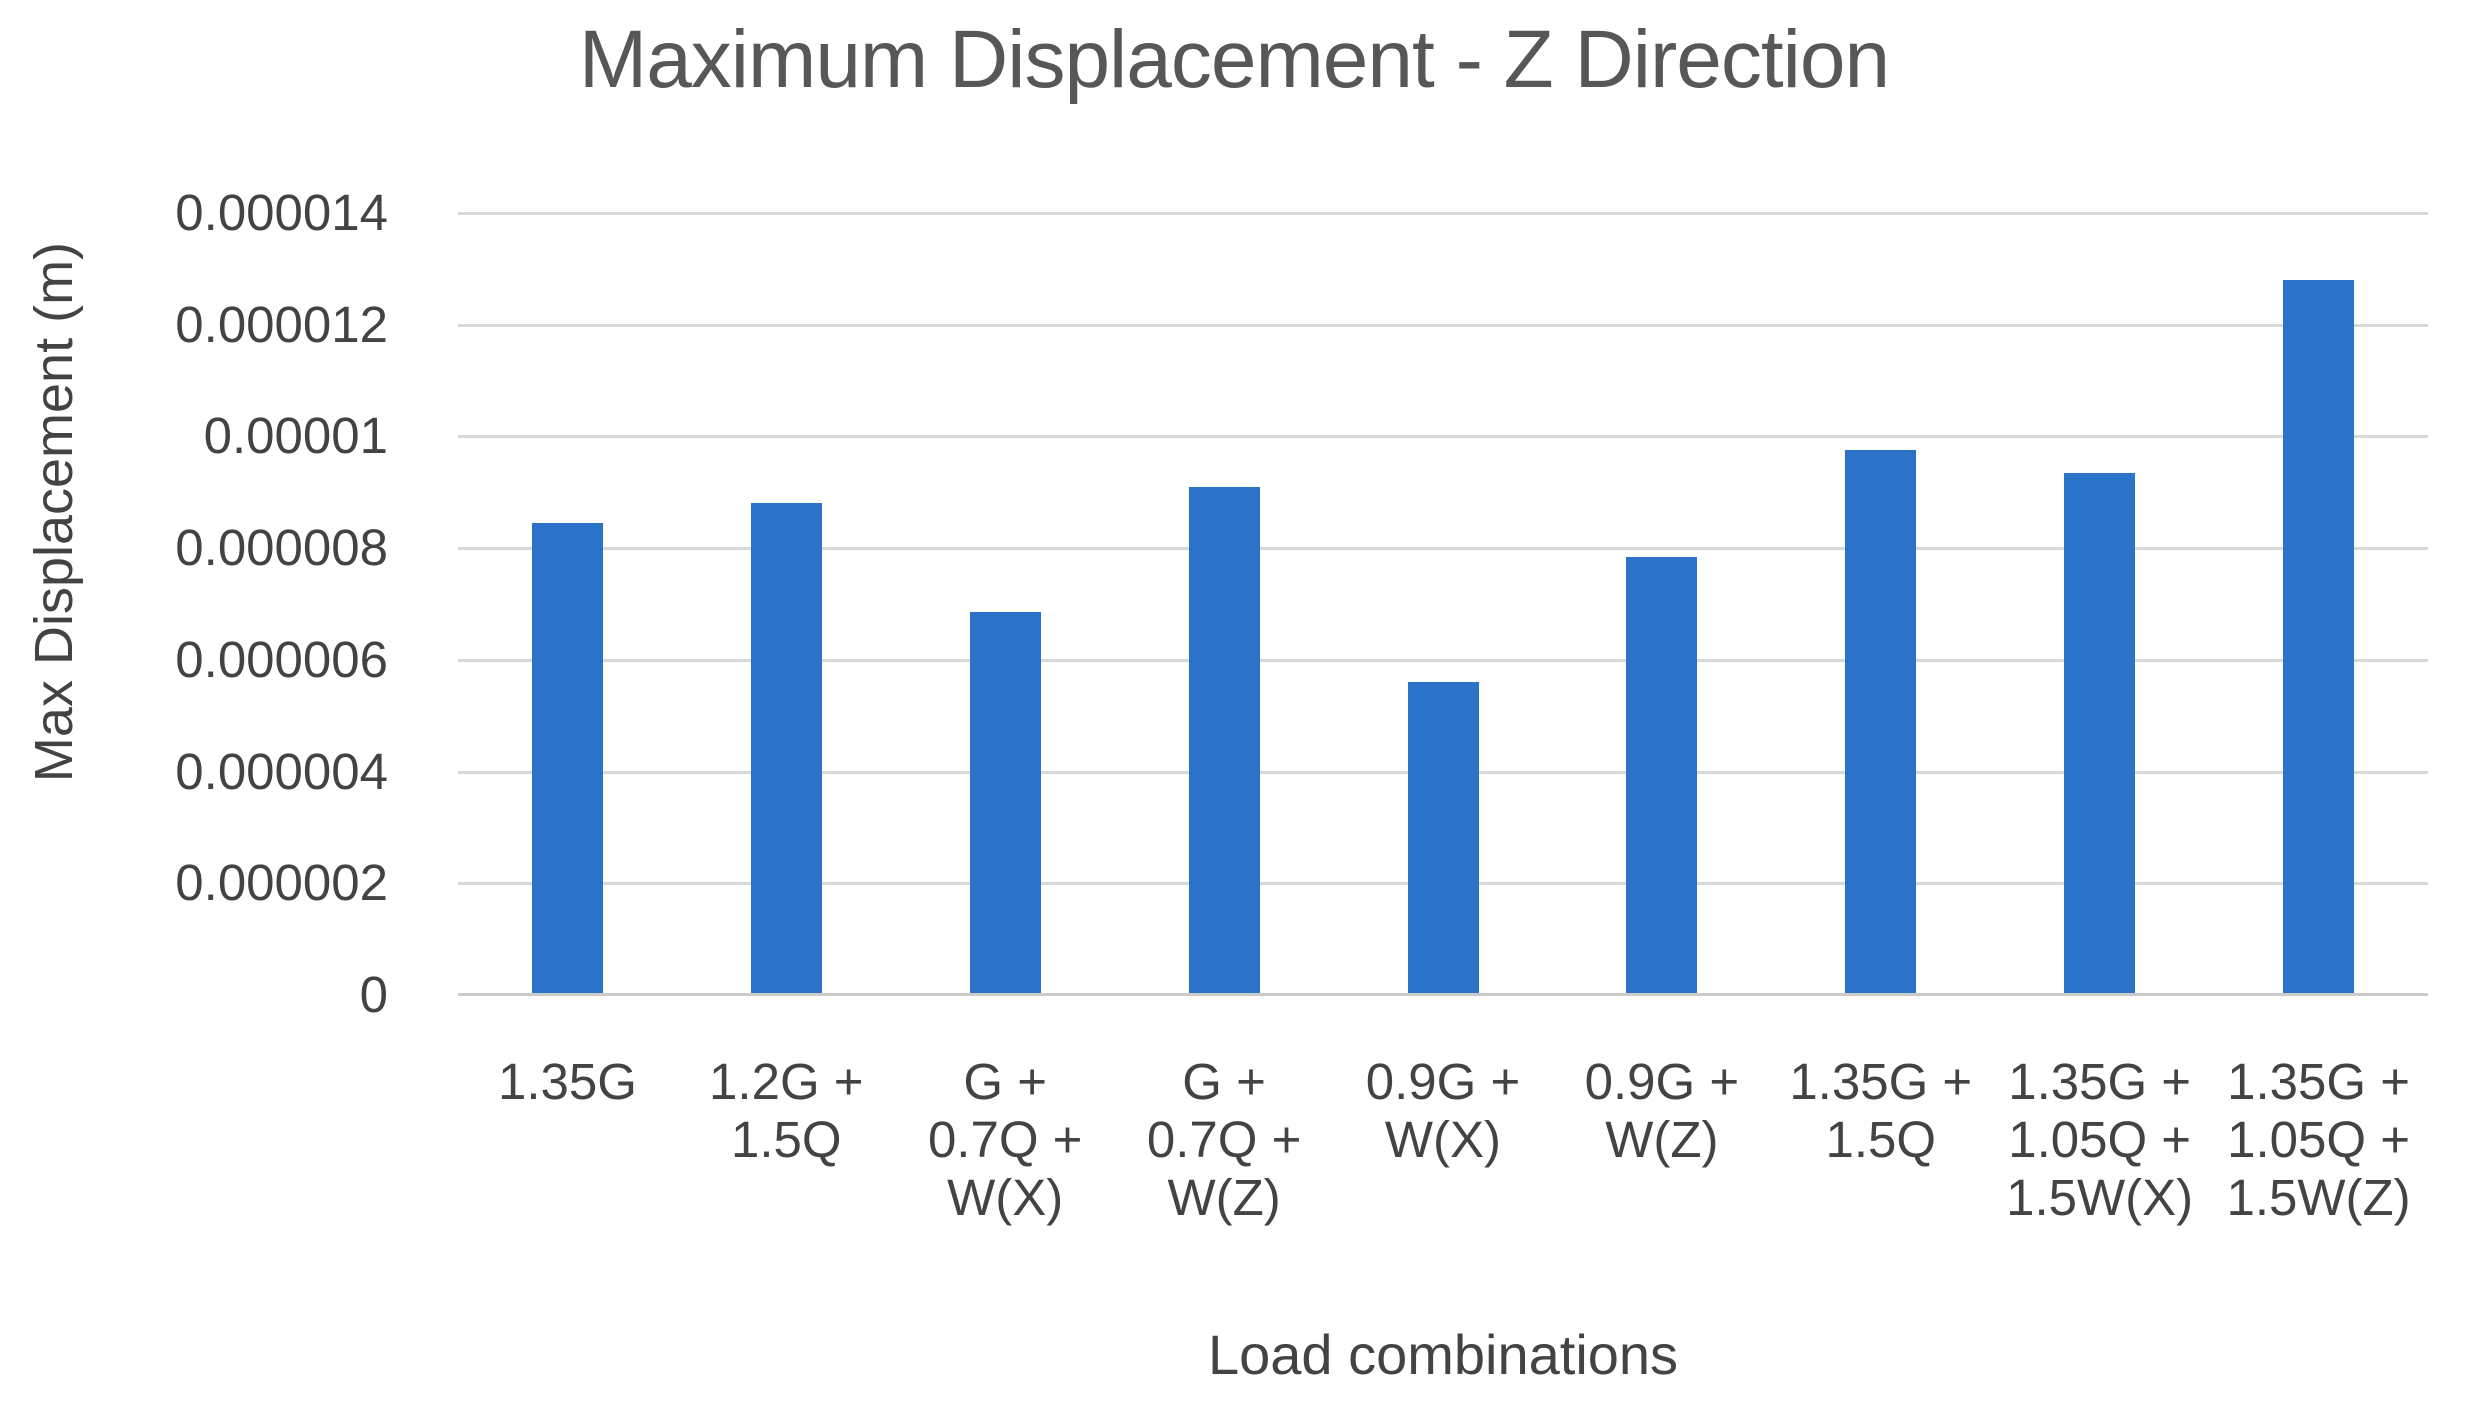 The width and height of the screenshot is (2468, 1403). I want to click on y-axis-title: Max Displacement (m), so click(54, 512).